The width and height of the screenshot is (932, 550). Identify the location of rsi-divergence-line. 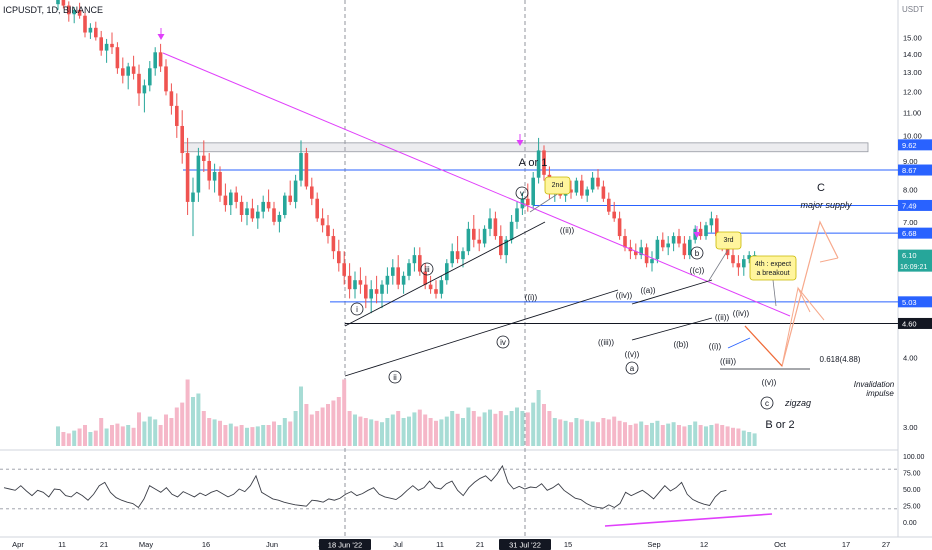
(688, 520).